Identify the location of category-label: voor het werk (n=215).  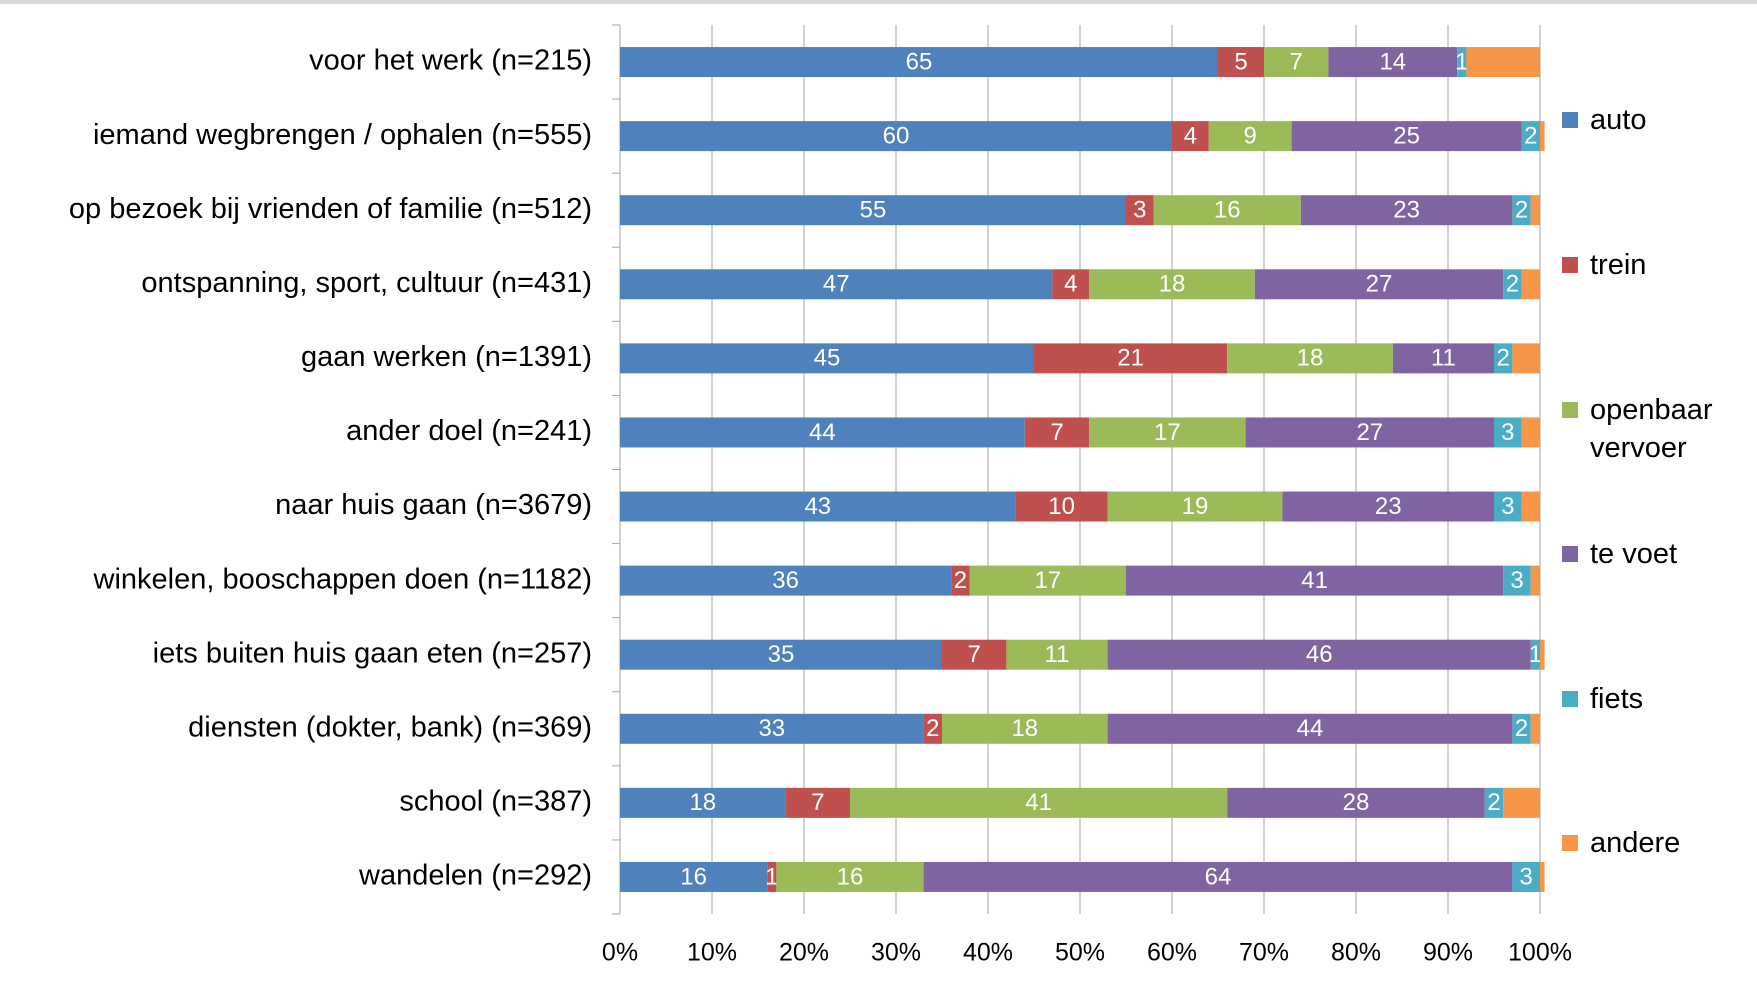
(450, 61).